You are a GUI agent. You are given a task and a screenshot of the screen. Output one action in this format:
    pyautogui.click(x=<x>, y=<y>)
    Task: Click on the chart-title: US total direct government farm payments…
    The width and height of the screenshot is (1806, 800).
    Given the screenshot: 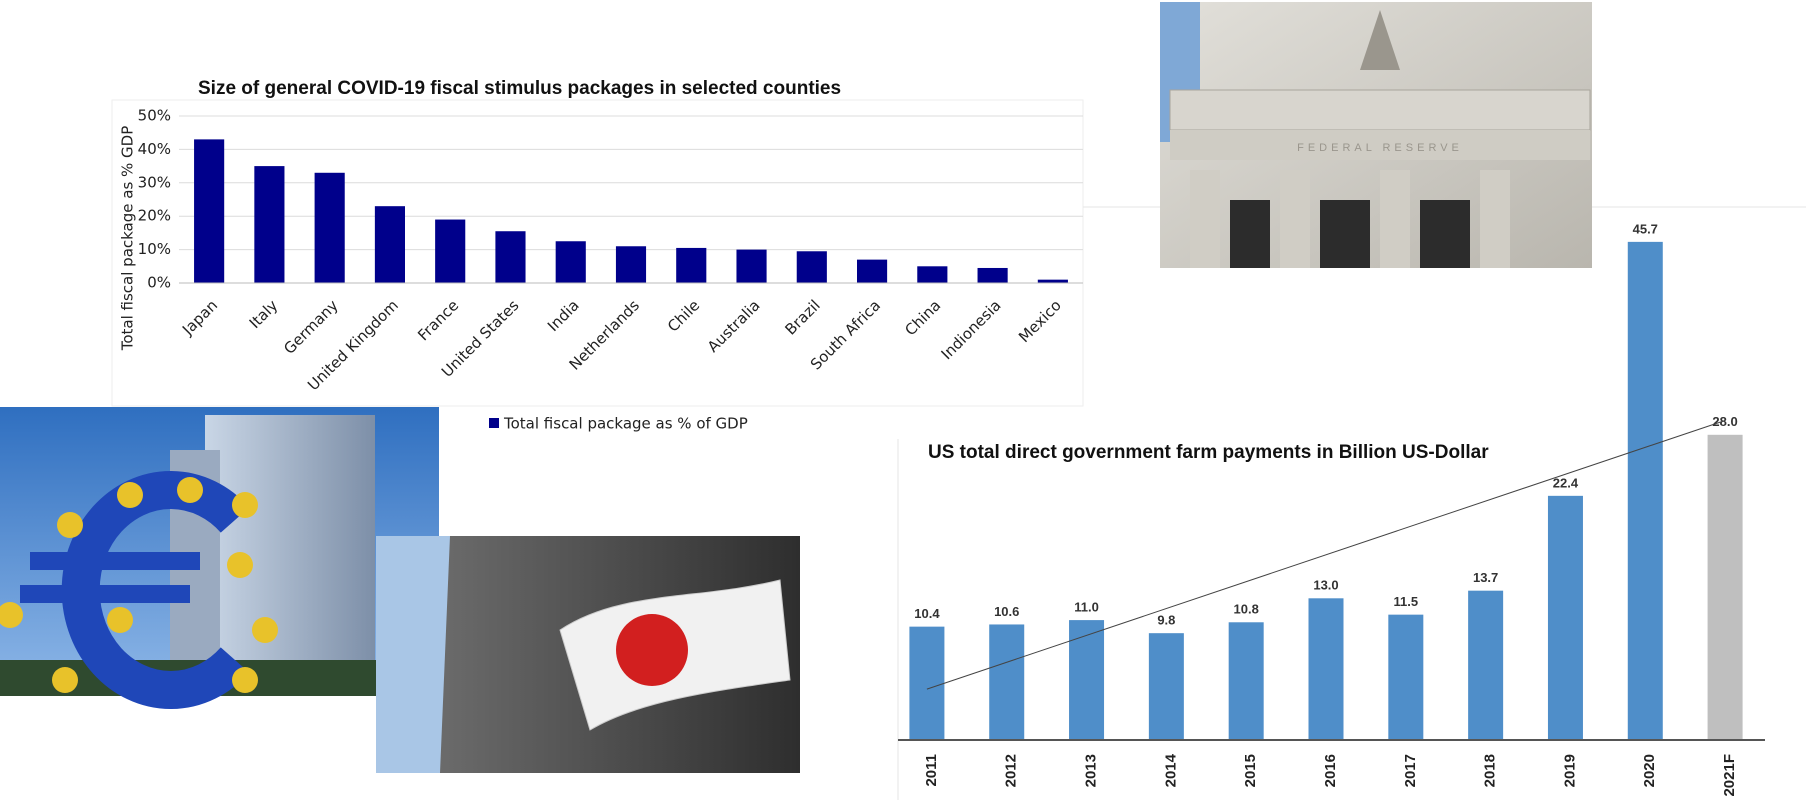 What is the action you would take?
    pyautogui.click(x=1208, y=452)
    